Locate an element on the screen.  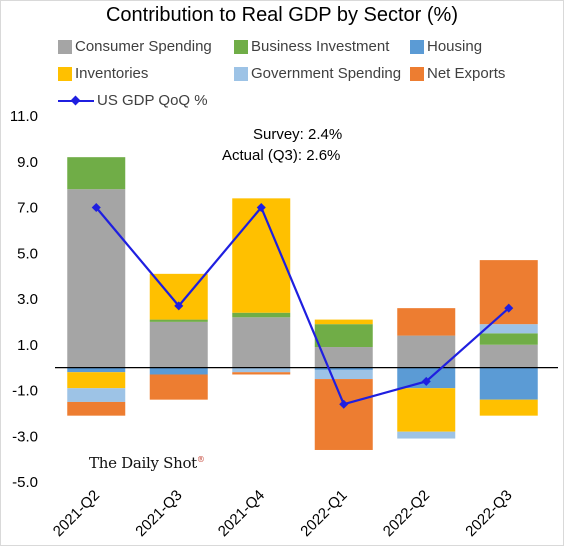
legend-swatch-net-exports is located at coordinates (417, 73).